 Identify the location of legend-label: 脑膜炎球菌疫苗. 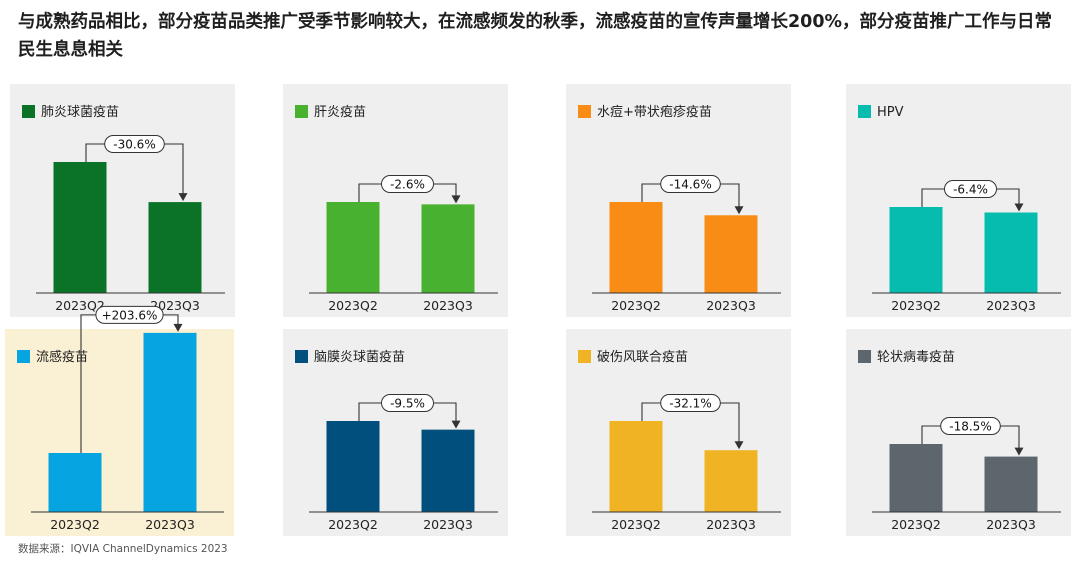
(359, 357).